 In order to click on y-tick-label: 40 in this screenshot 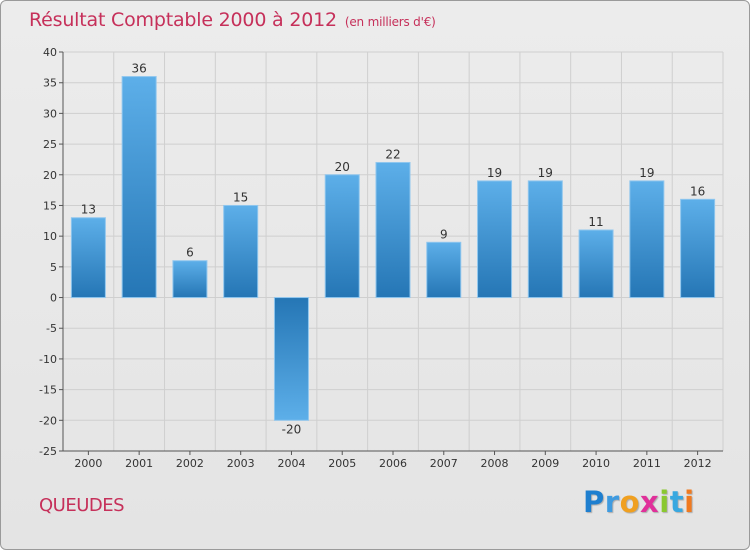, I will do `click(50, 52)`.